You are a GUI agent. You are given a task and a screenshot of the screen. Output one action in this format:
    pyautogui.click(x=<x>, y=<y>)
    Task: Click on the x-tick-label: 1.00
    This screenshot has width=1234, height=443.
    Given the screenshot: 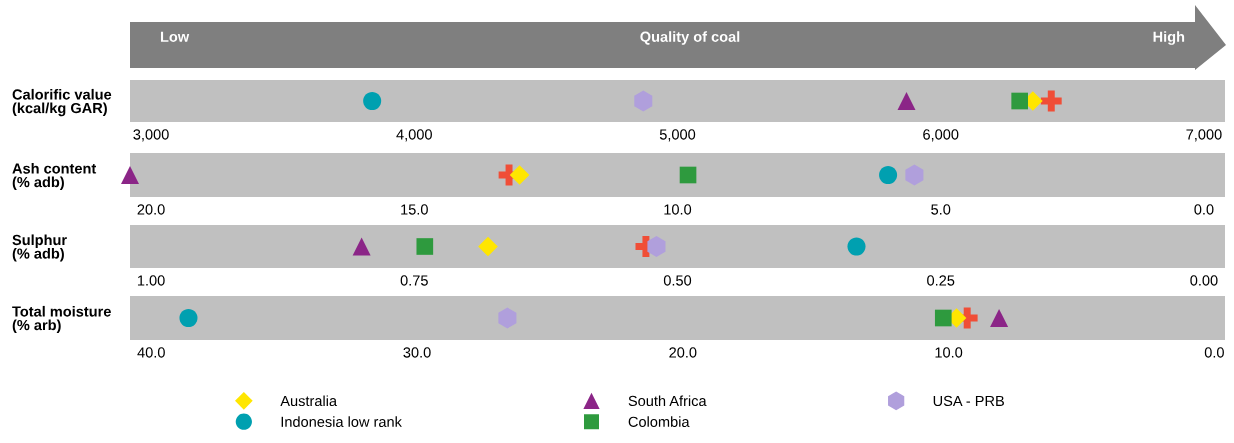 What is the action you would take?
    pyautogui.click(x=151, y=280)
    